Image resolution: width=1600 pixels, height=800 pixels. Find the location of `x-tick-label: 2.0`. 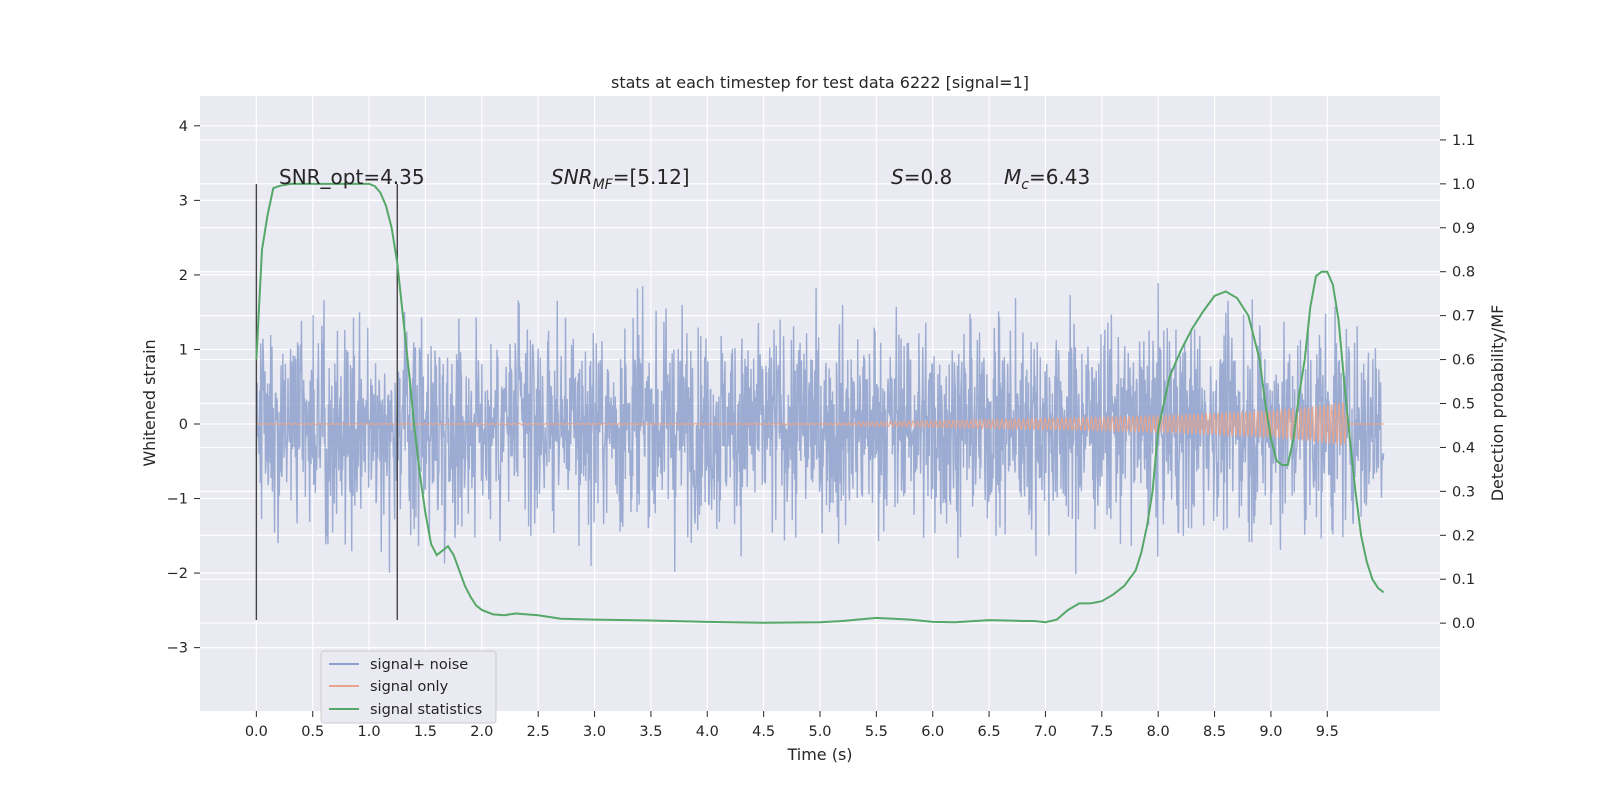

x-tick-label: 2.0 is located at coordinates (481, 732).